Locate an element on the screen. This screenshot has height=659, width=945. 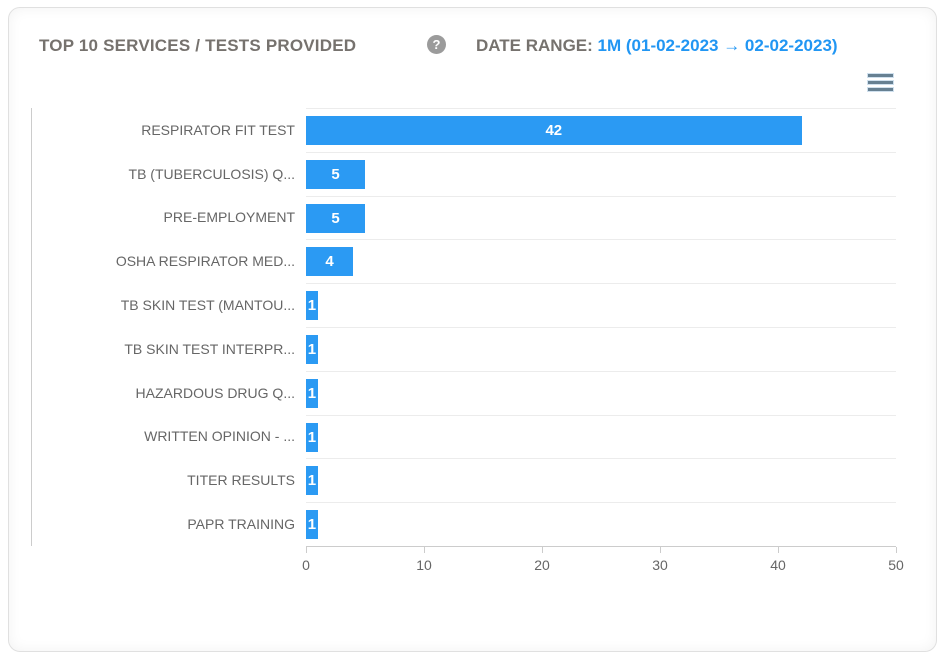
date-range: DATE RANGE: 1M (01-02-2023 → 02-02-2023) is located at coordinates (657, 46).